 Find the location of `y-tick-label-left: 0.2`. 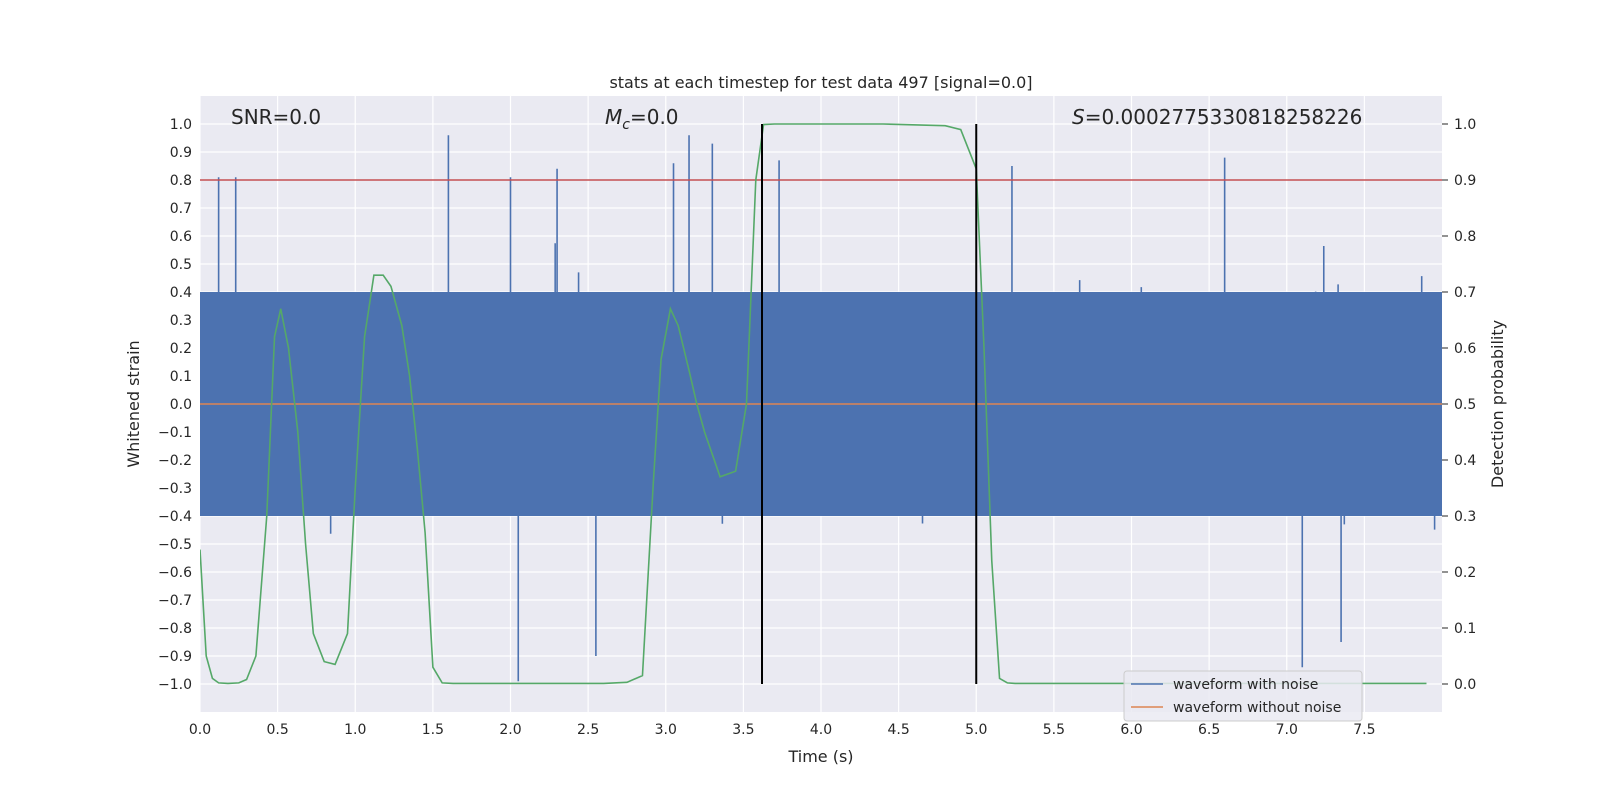

y-tick-label-left: 0.2 is located at coordinates (181, 349).